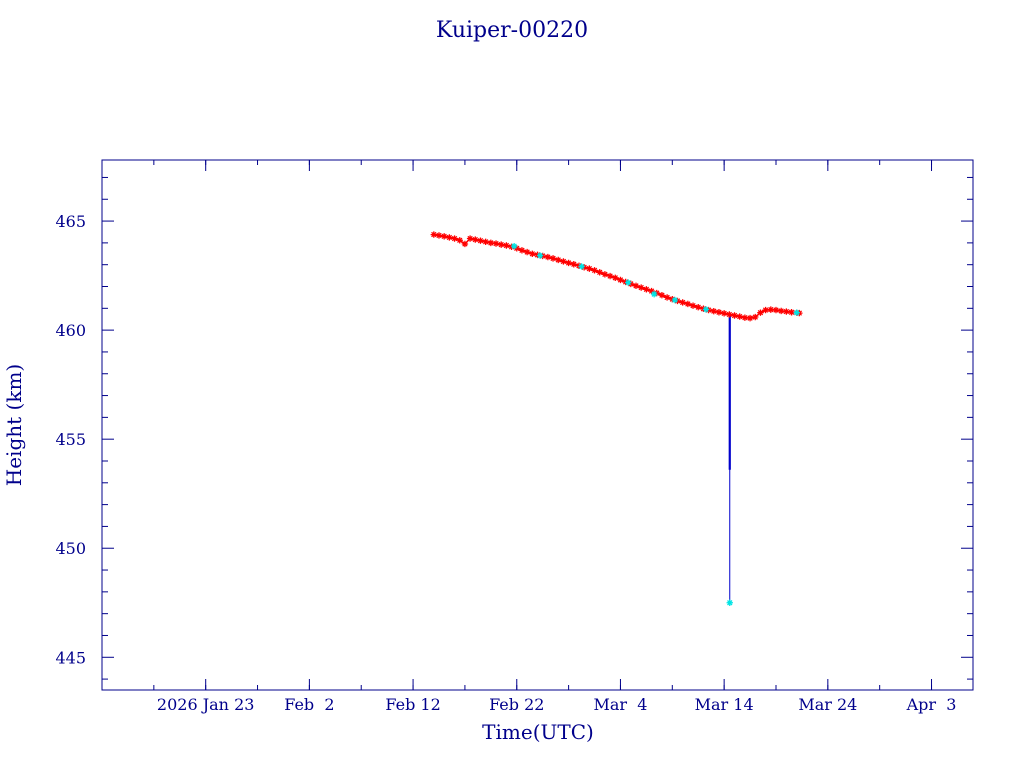  Describe the element at coordinates (309, 704) in the screenshot. I see `x-tick-label: Feb 2` at that location.